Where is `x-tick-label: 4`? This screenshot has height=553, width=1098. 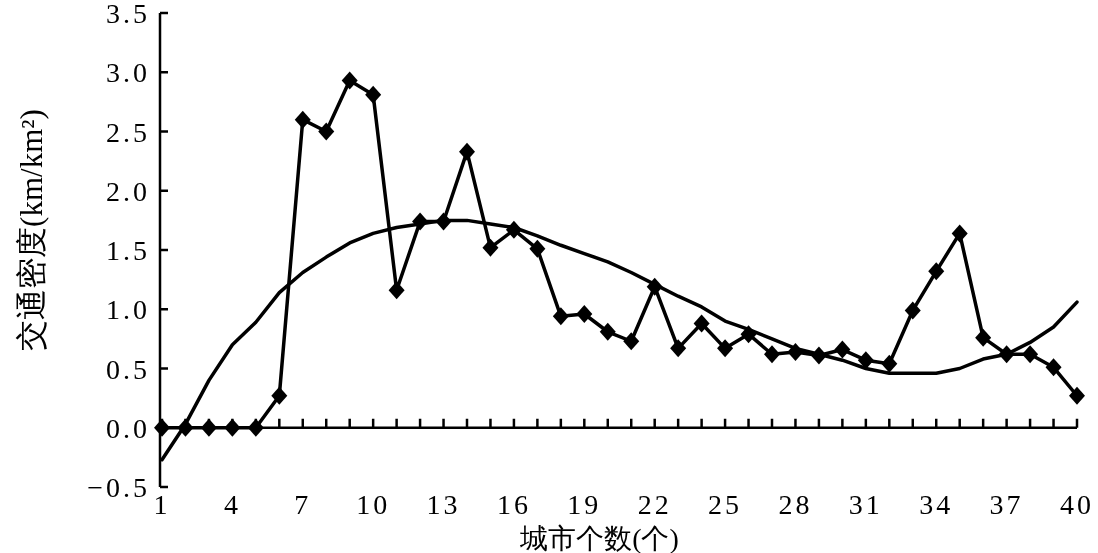 x-tick-label: 4 is located at coordinates (232, 504).